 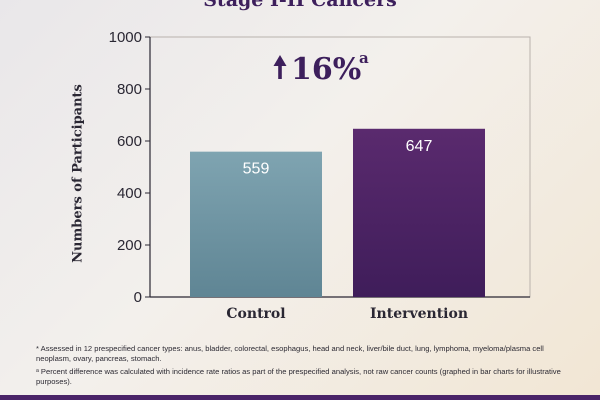 I want to click on percent-superscript: a, so click(x=364, y=58).